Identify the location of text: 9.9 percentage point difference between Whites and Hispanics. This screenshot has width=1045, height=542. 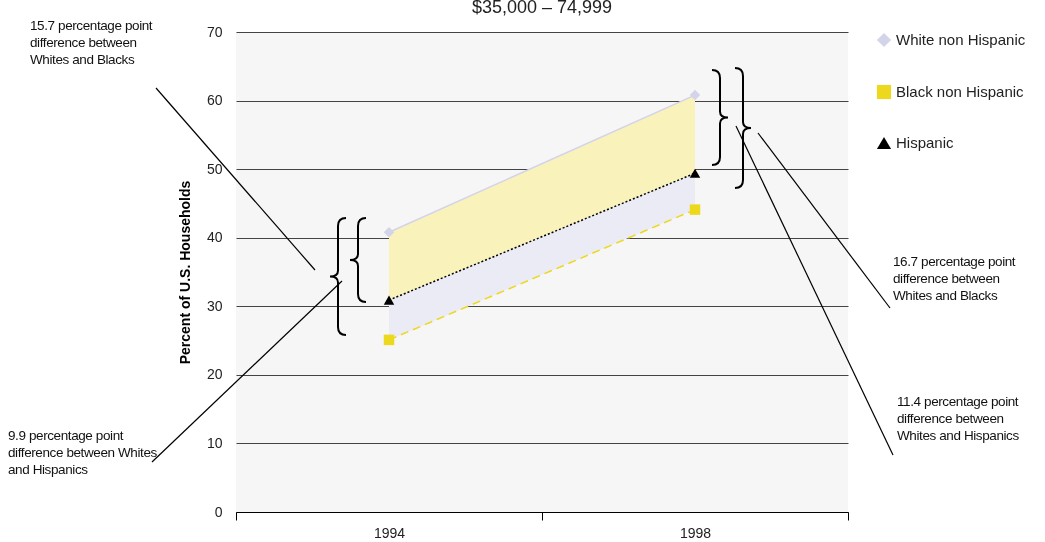
(83, 452).